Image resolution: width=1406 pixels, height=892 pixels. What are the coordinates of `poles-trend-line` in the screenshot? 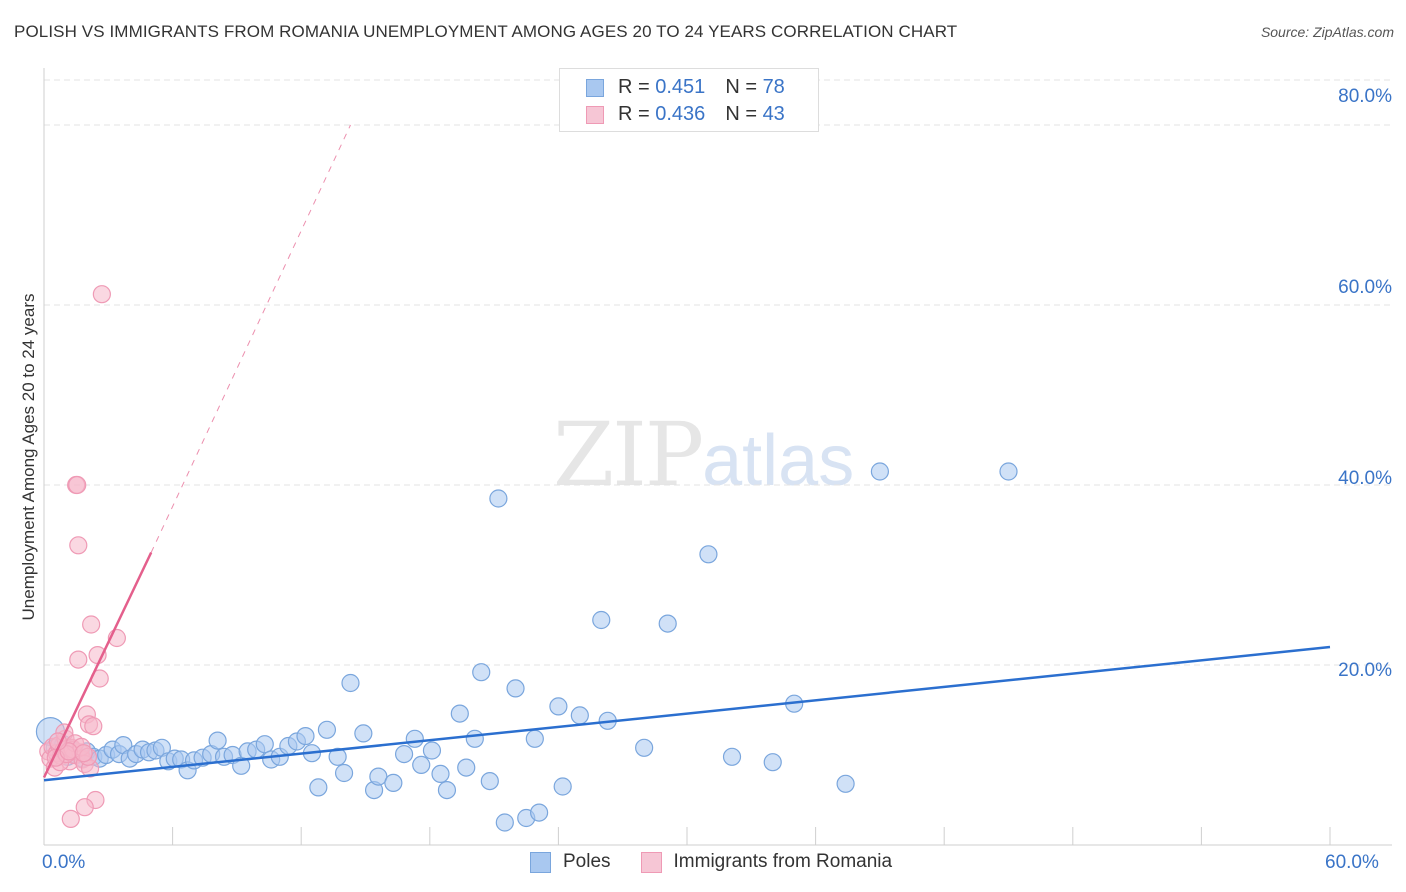 It's located at (687, 713).